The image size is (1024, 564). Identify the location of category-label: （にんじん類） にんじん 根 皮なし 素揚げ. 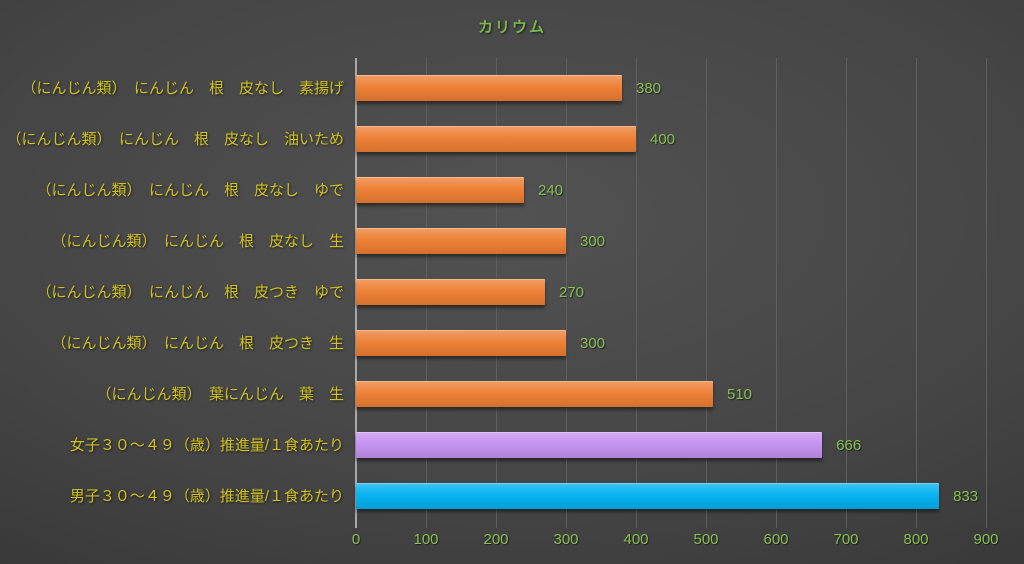
(182, 88).